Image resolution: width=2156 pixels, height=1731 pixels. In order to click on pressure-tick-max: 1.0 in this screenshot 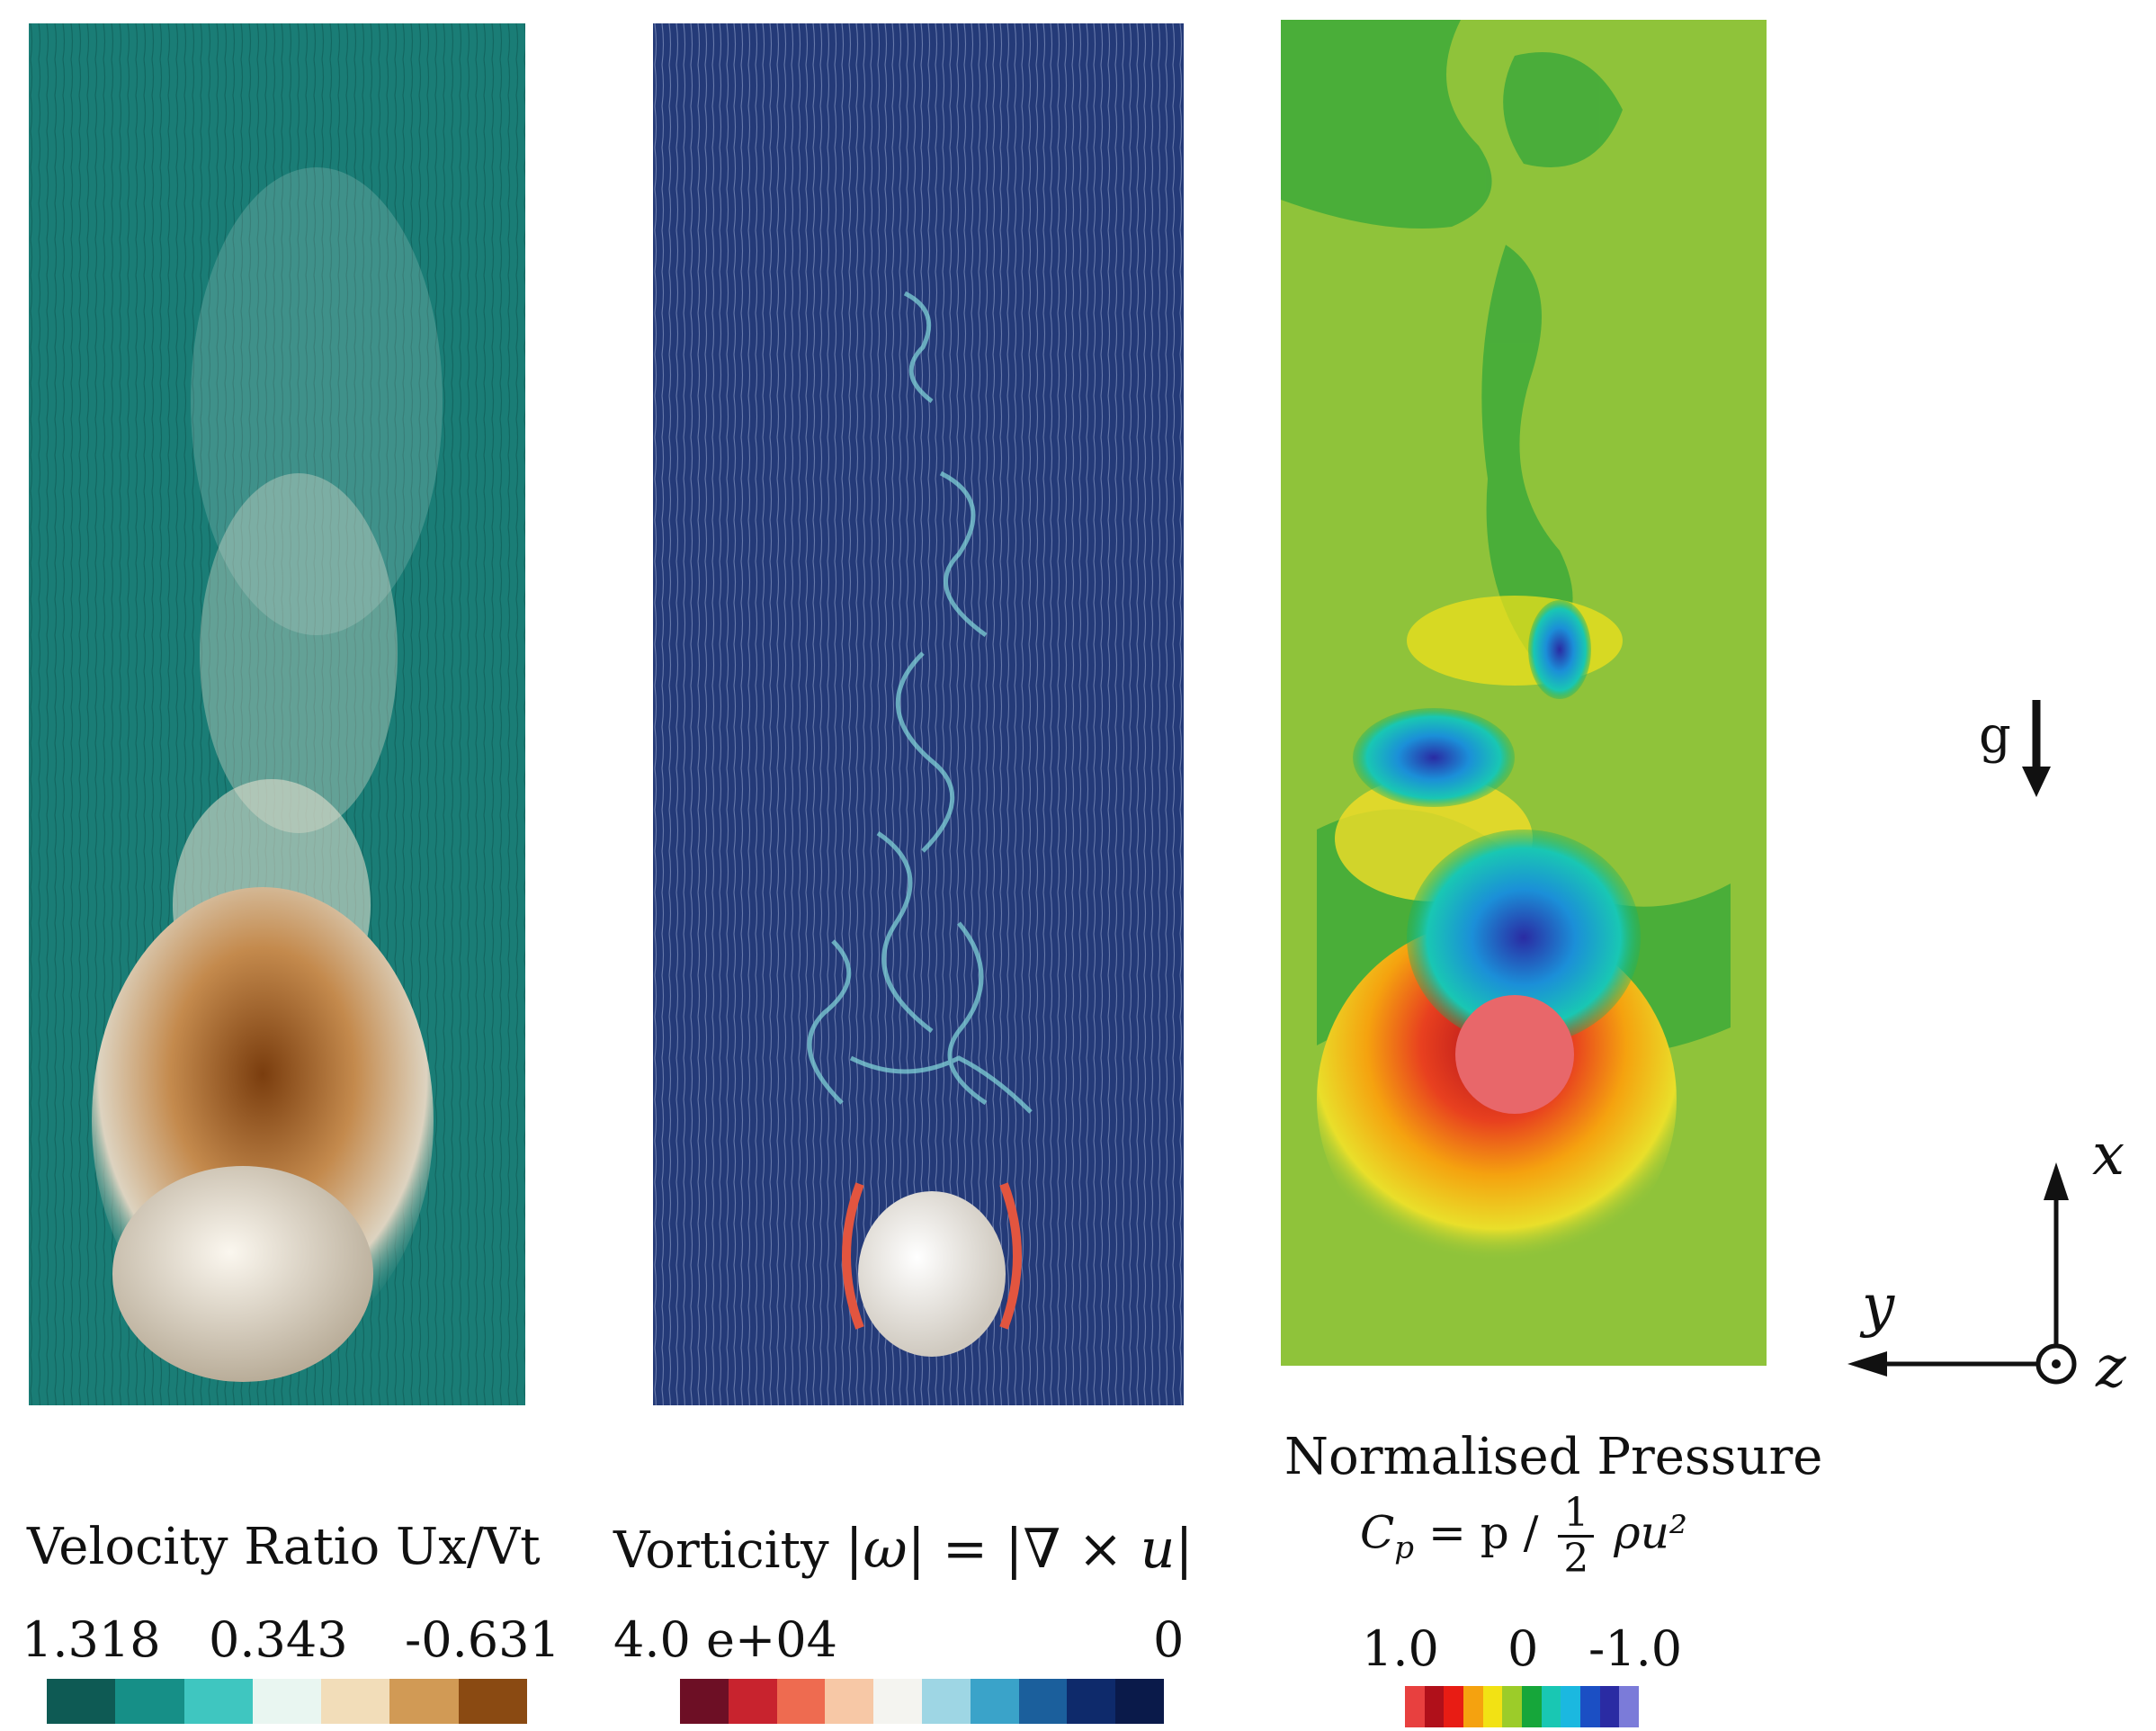, I will do `click(1400, 1648)`.